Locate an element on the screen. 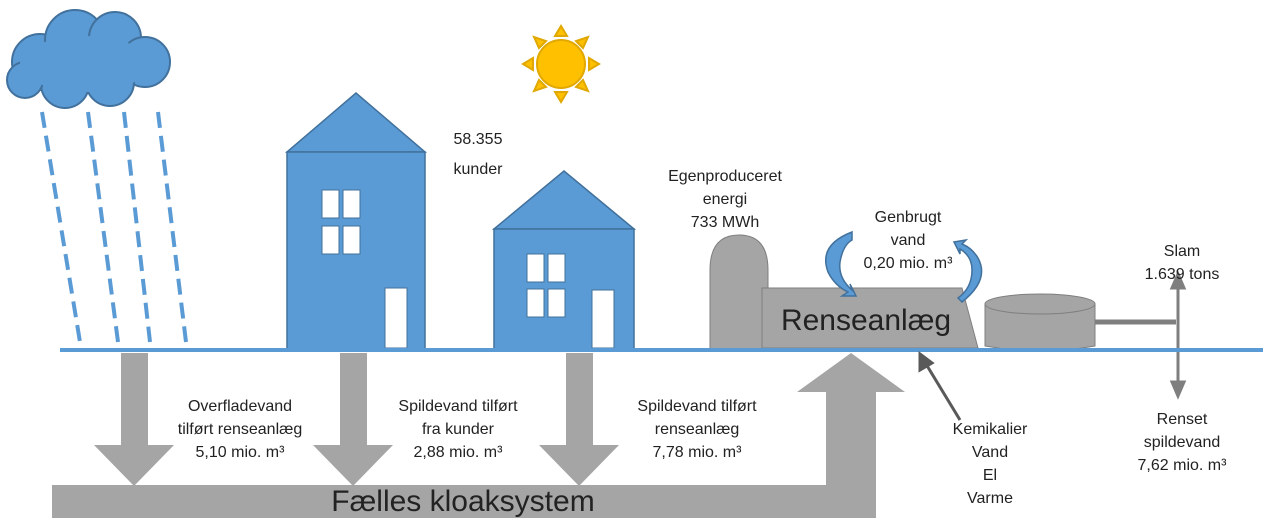  label: 1.639 tons is located at coordinates (1182, 274).